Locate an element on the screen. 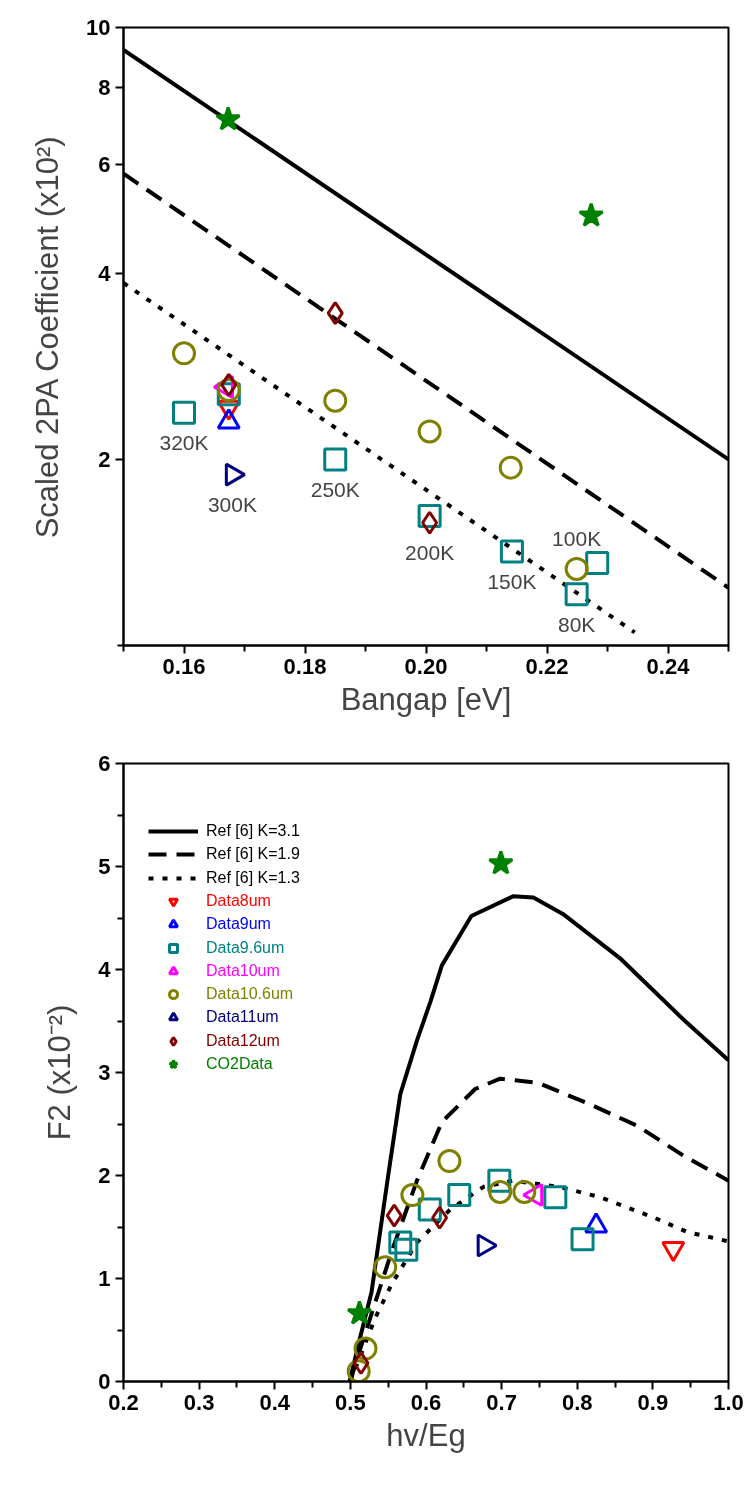 This screenshot has width=746, height=1486. x-tick-label: 0.8 is located at coordinates (577, 1402).